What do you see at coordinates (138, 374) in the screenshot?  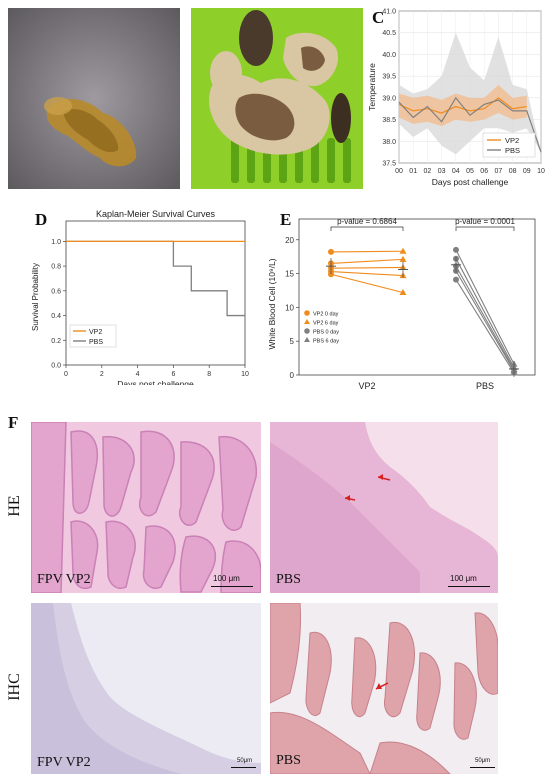 I see `x-tick-label: 4` at bounding box center [138, 374].